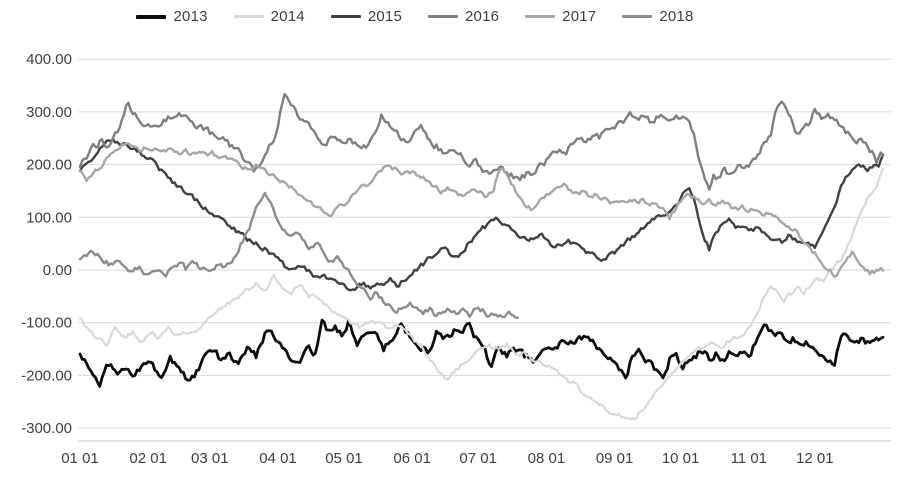 The height and width of the screenshot is (482, 900). Describe the element at coordinates (681, 458) in the screenshot. I see `x-axis-tick-label: 10 01` at that location.